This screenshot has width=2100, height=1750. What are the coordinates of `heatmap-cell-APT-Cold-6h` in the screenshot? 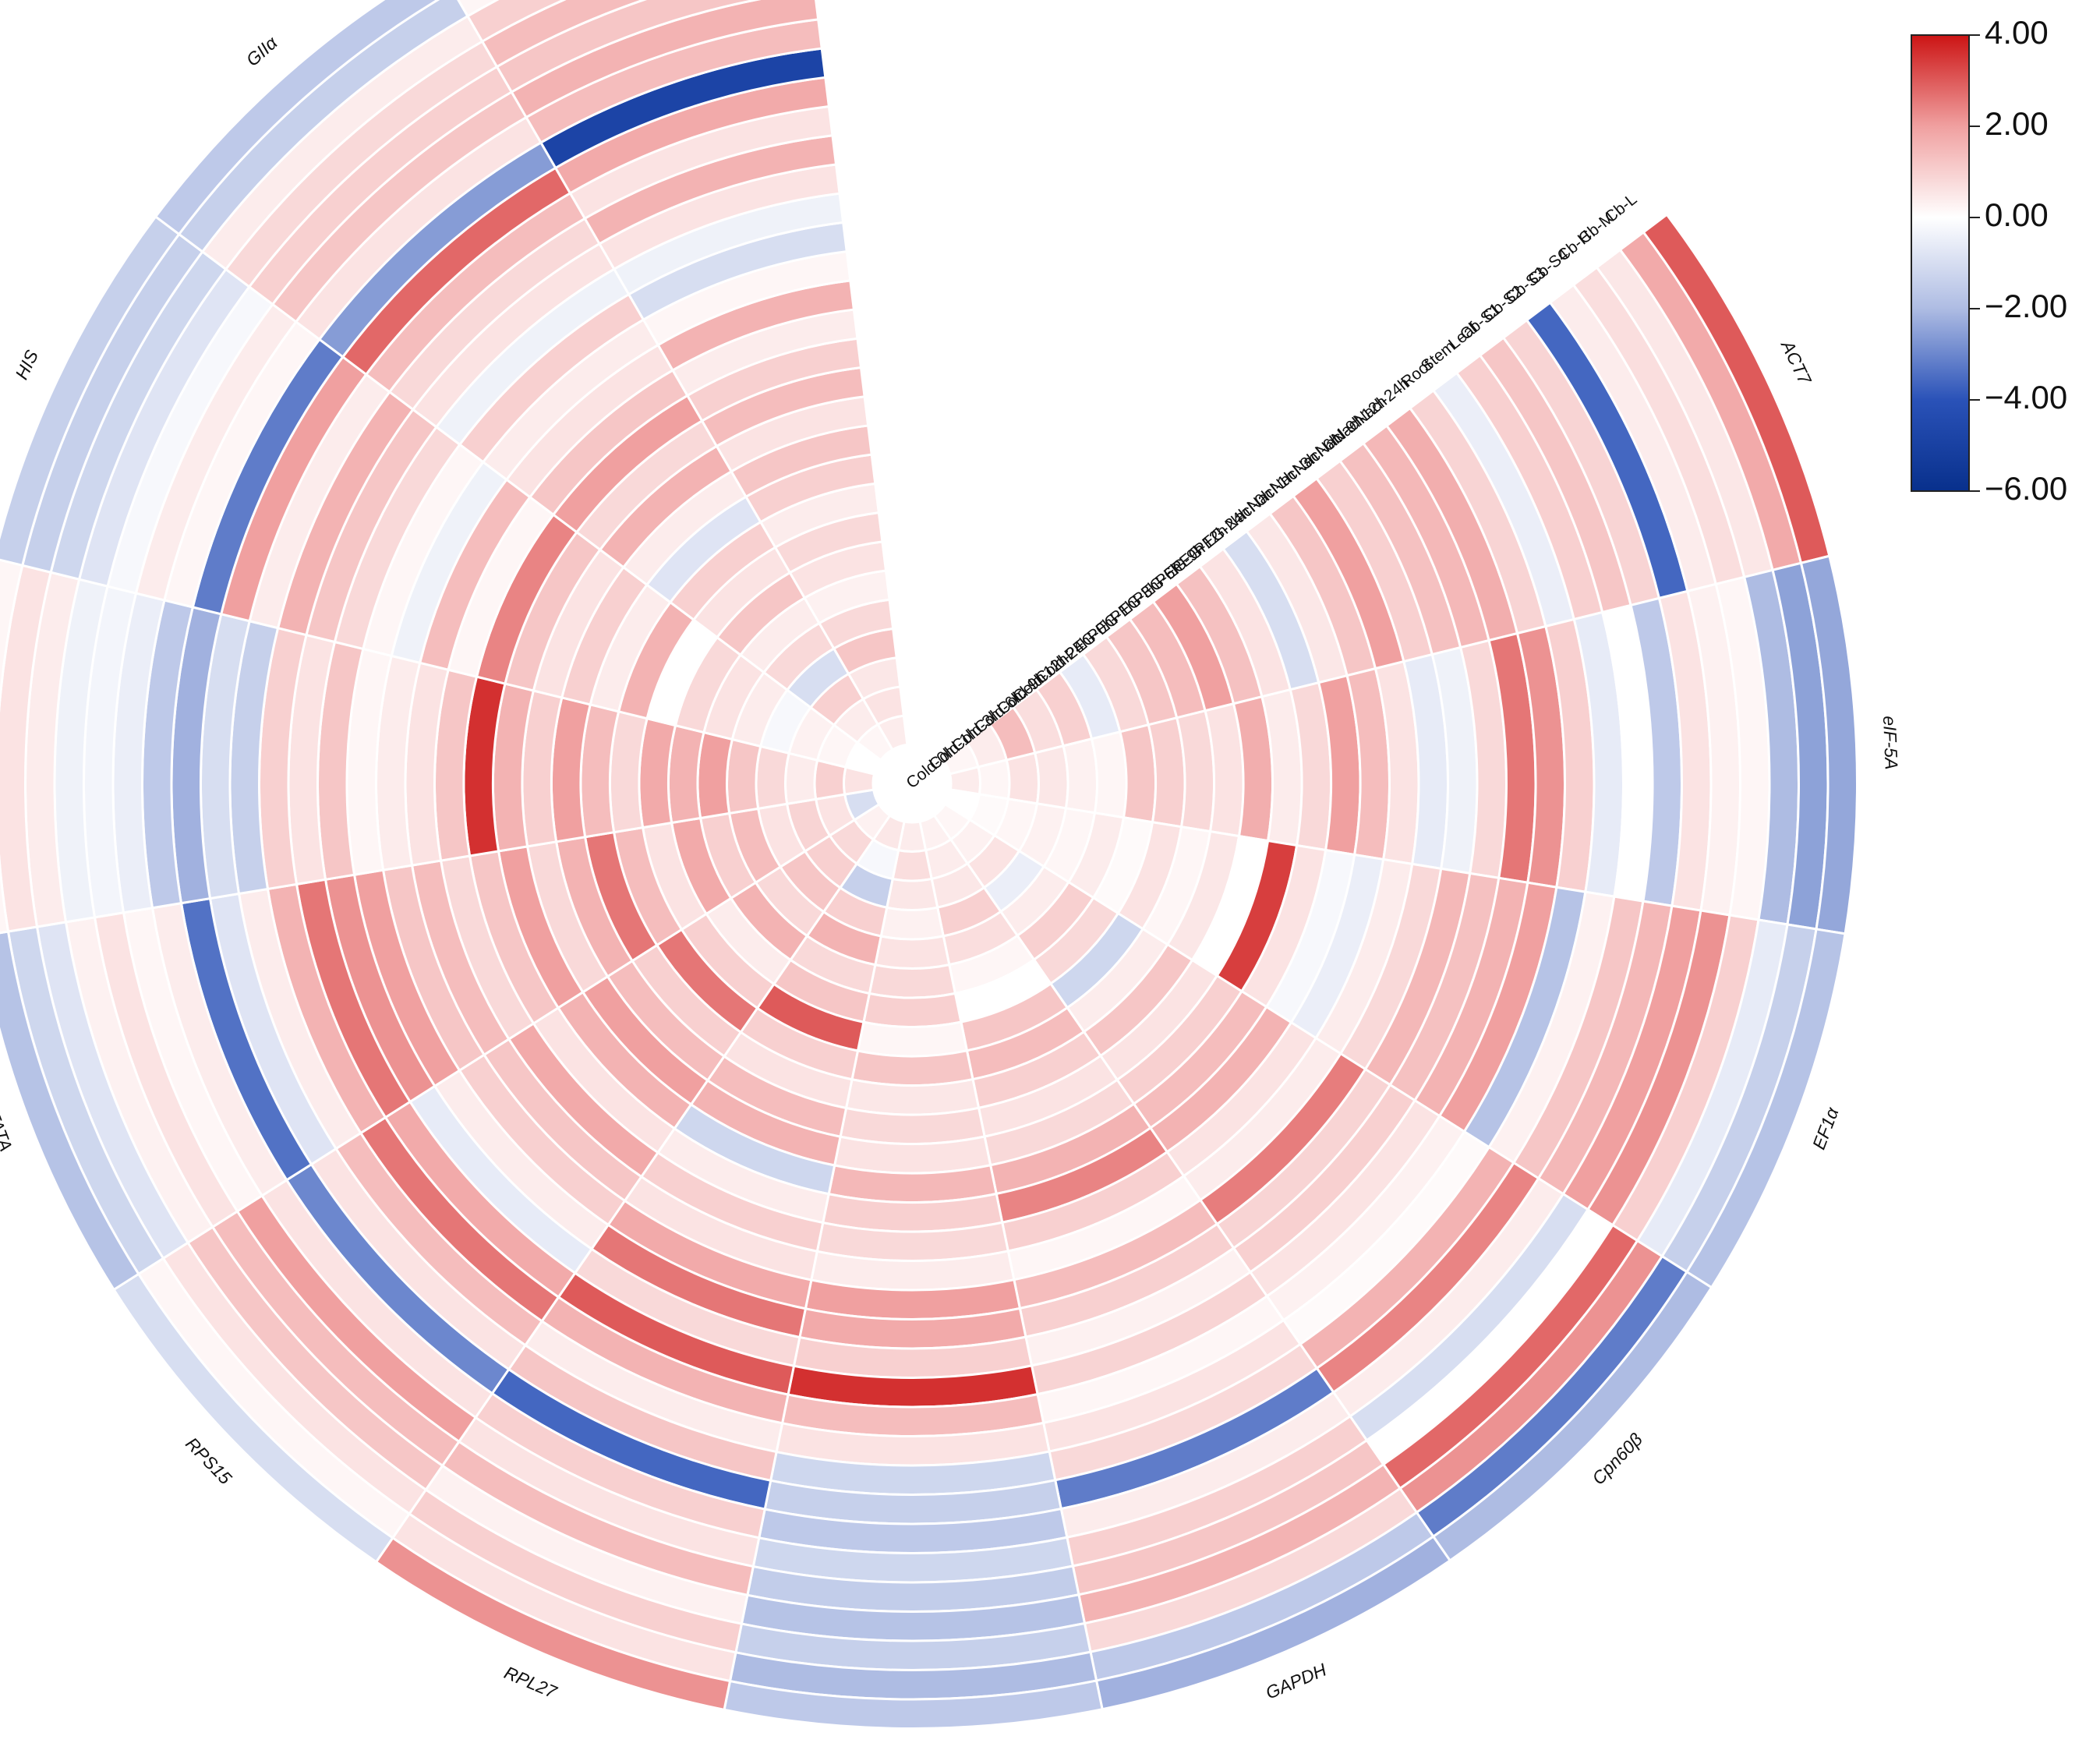 It's located at (772, 777).